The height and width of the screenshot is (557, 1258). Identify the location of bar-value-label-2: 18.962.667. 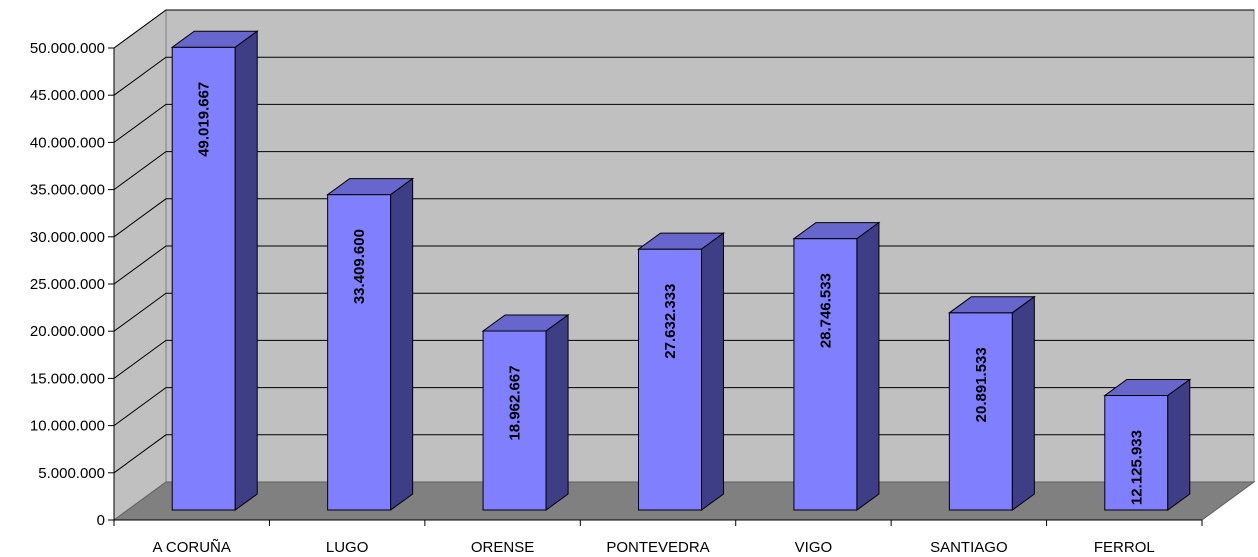
(515, 402).